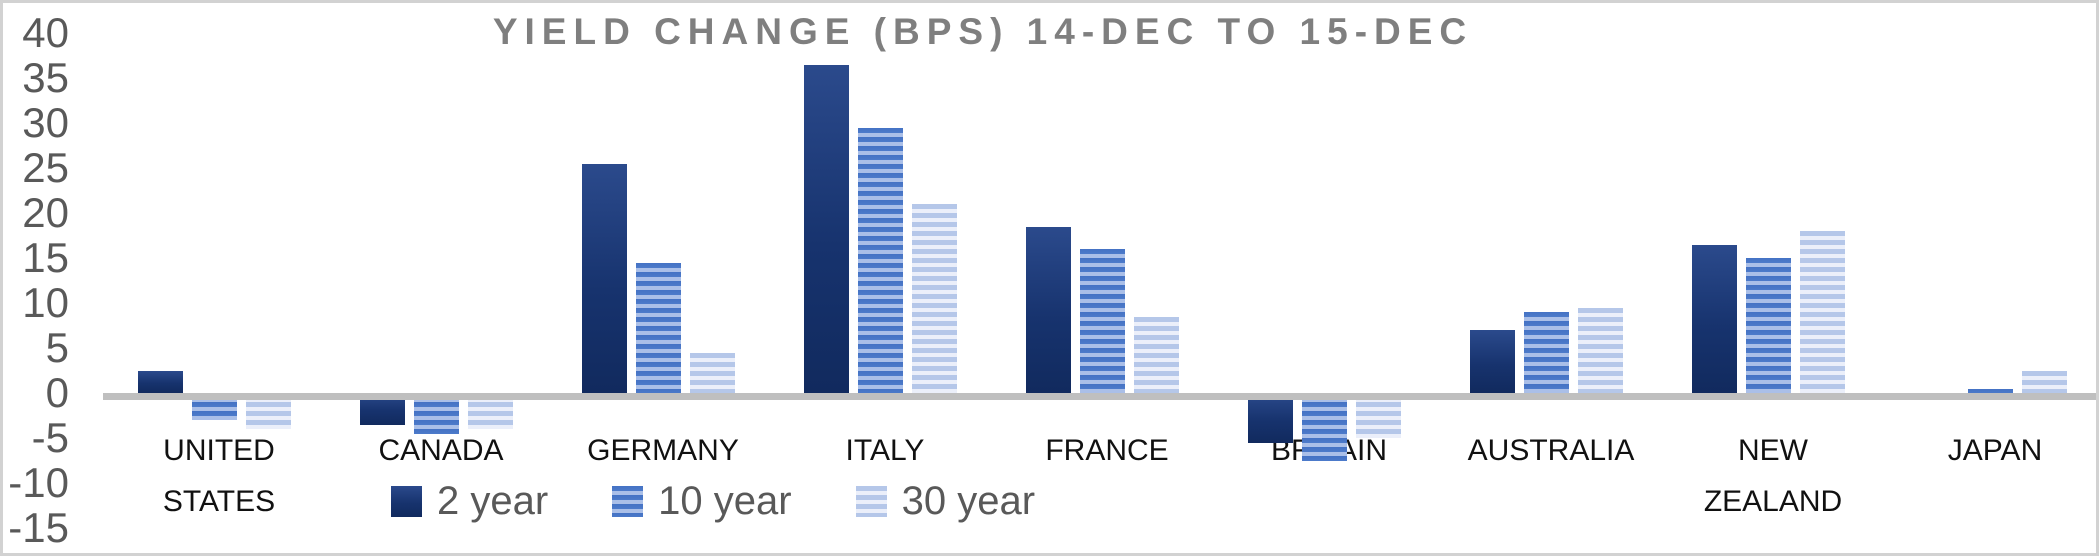  What do you see at coordinates (1995, 450) in the screenshot?
I see `category-label-japan: JAPAN` at bounding box center [1995, 450].